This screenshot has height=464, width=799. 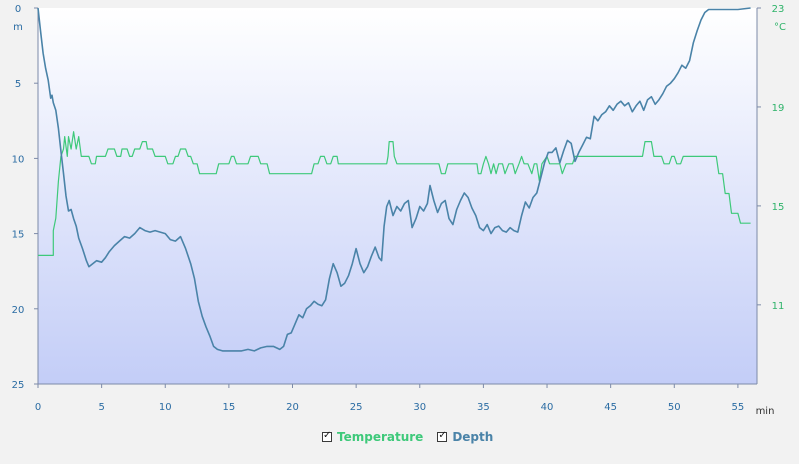 What do you see at coordinates (101, 407) in the screenshot?
I see `x-tick-label: 5` at bounding box center [101, 407].